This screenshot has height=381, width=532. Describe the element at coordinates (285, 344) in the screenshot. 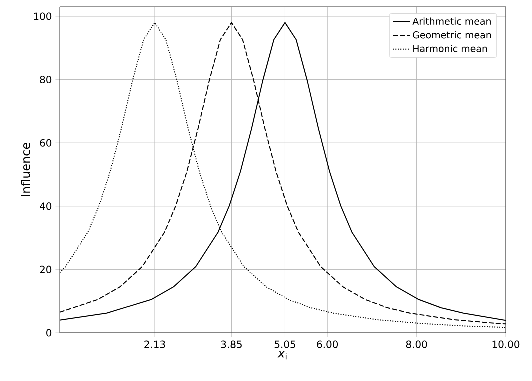

I see `x-tick-label: 5.05` at that location.